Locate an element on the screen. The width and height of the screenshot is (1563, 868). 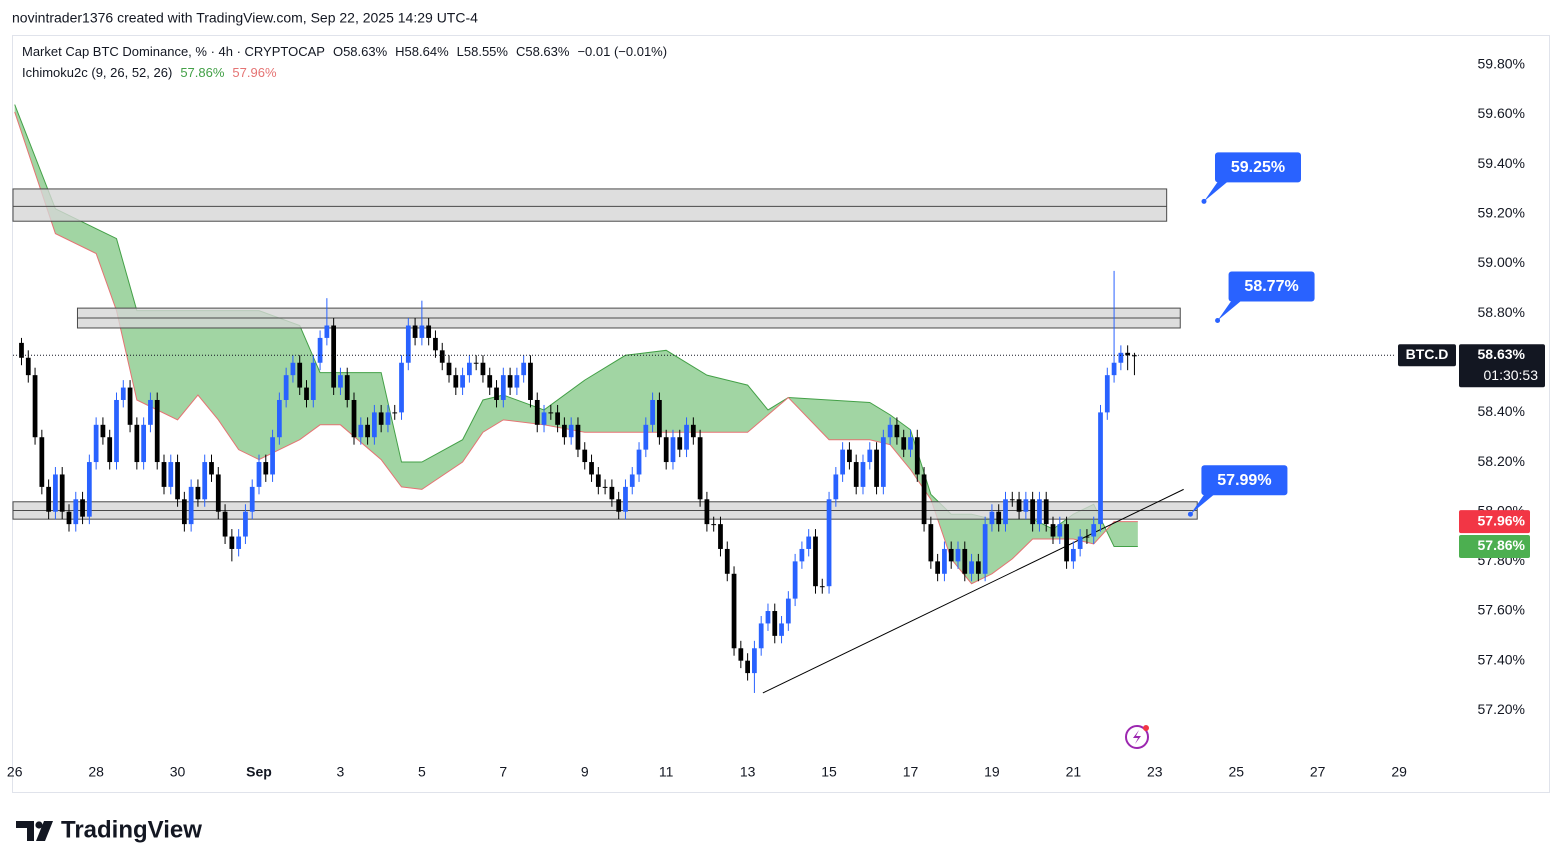
zone is located at coordinates (590, 205).